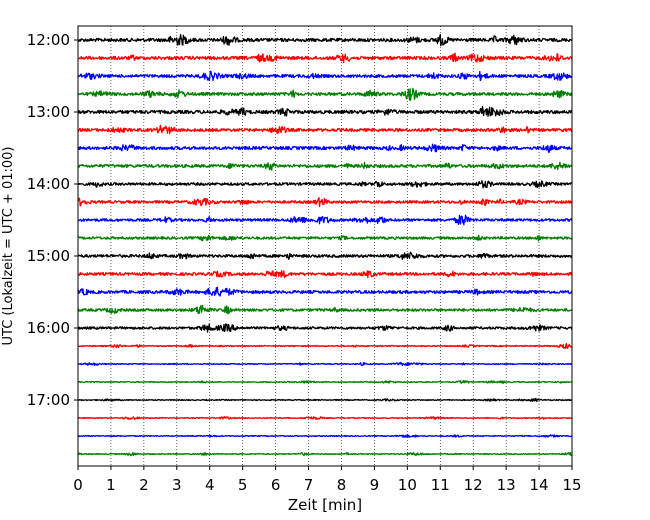  Describe the element at coordinates (276, 485) in the screenshot. I see `x-tick-label: 6` at that location.